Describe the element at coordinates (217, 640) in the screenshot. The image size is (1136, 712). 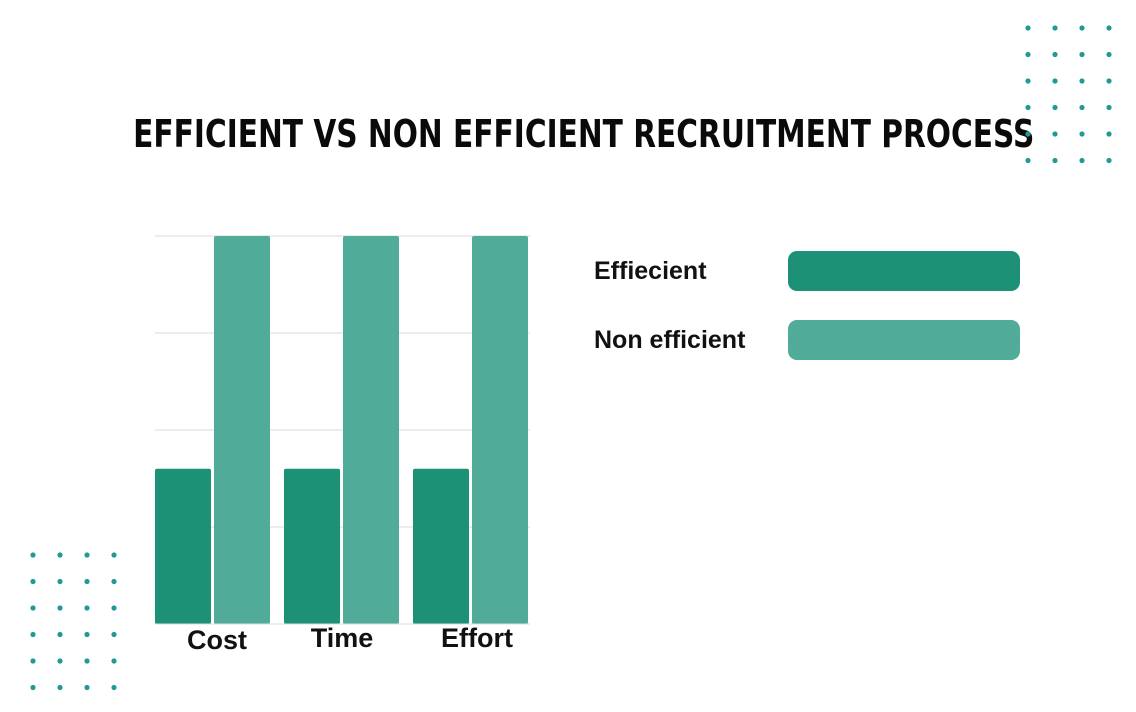
I see `x-tick-label-cost: Cost` at that location.